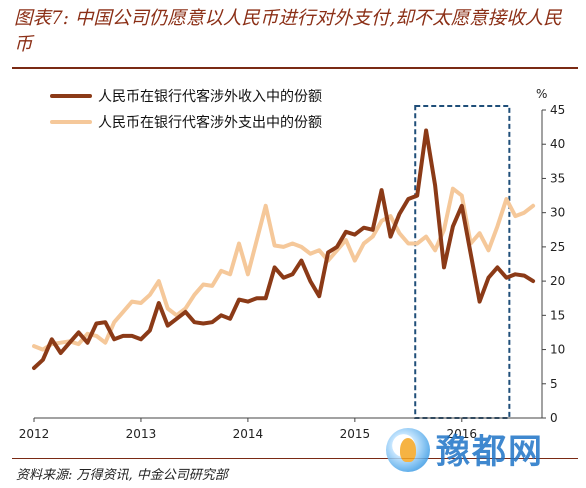 The image size is (586, 488). What do you see at coordinates (557, 350) in the screenshot?
I see `y-tick-label: 10` at bounding box center [557, 350].